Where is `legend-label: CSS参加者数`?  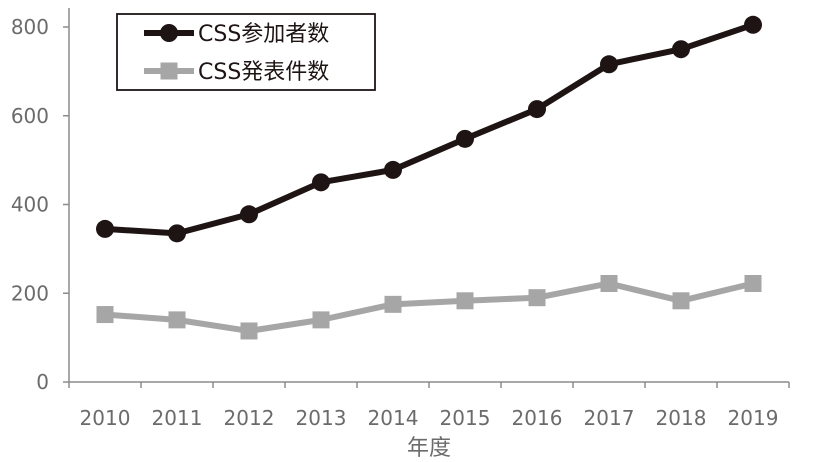
legend-label: CSS参加者数 is located at coordinates (263, 34).